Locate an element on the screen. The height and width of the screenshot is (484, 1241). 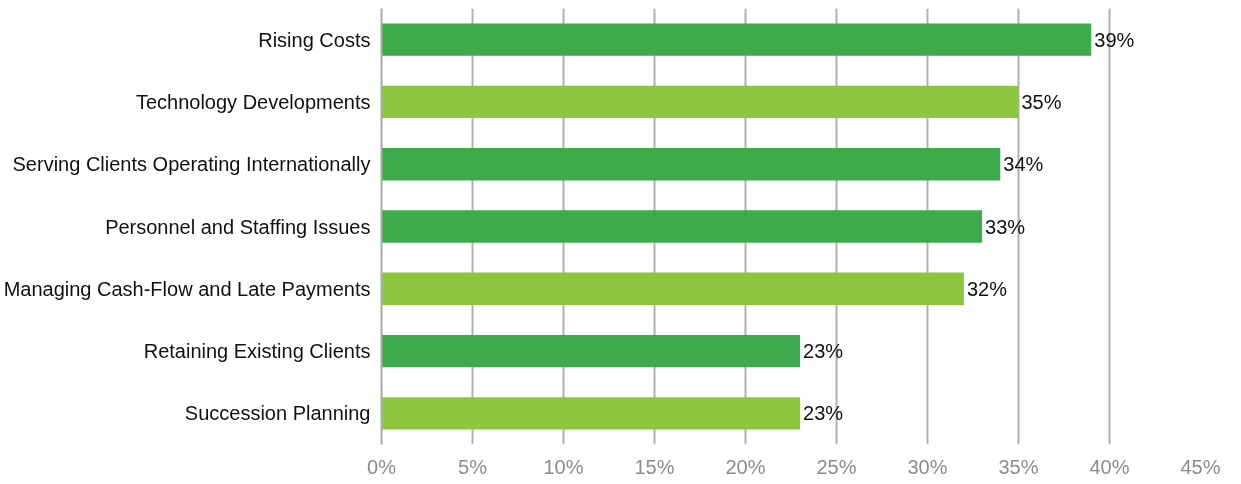
x-tick-label: 5% is located at coordinates (473, 466).